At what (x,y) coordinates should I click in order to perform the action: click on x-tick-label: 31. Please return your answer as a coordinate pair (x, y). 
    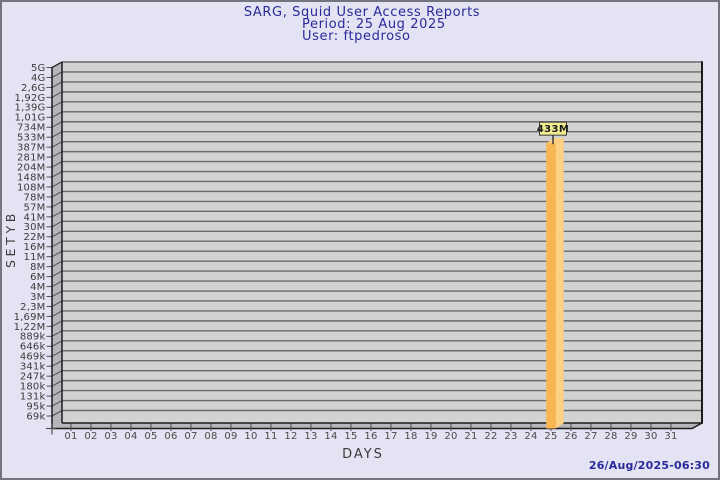
    Looking at the image, I should click on (670, 436).